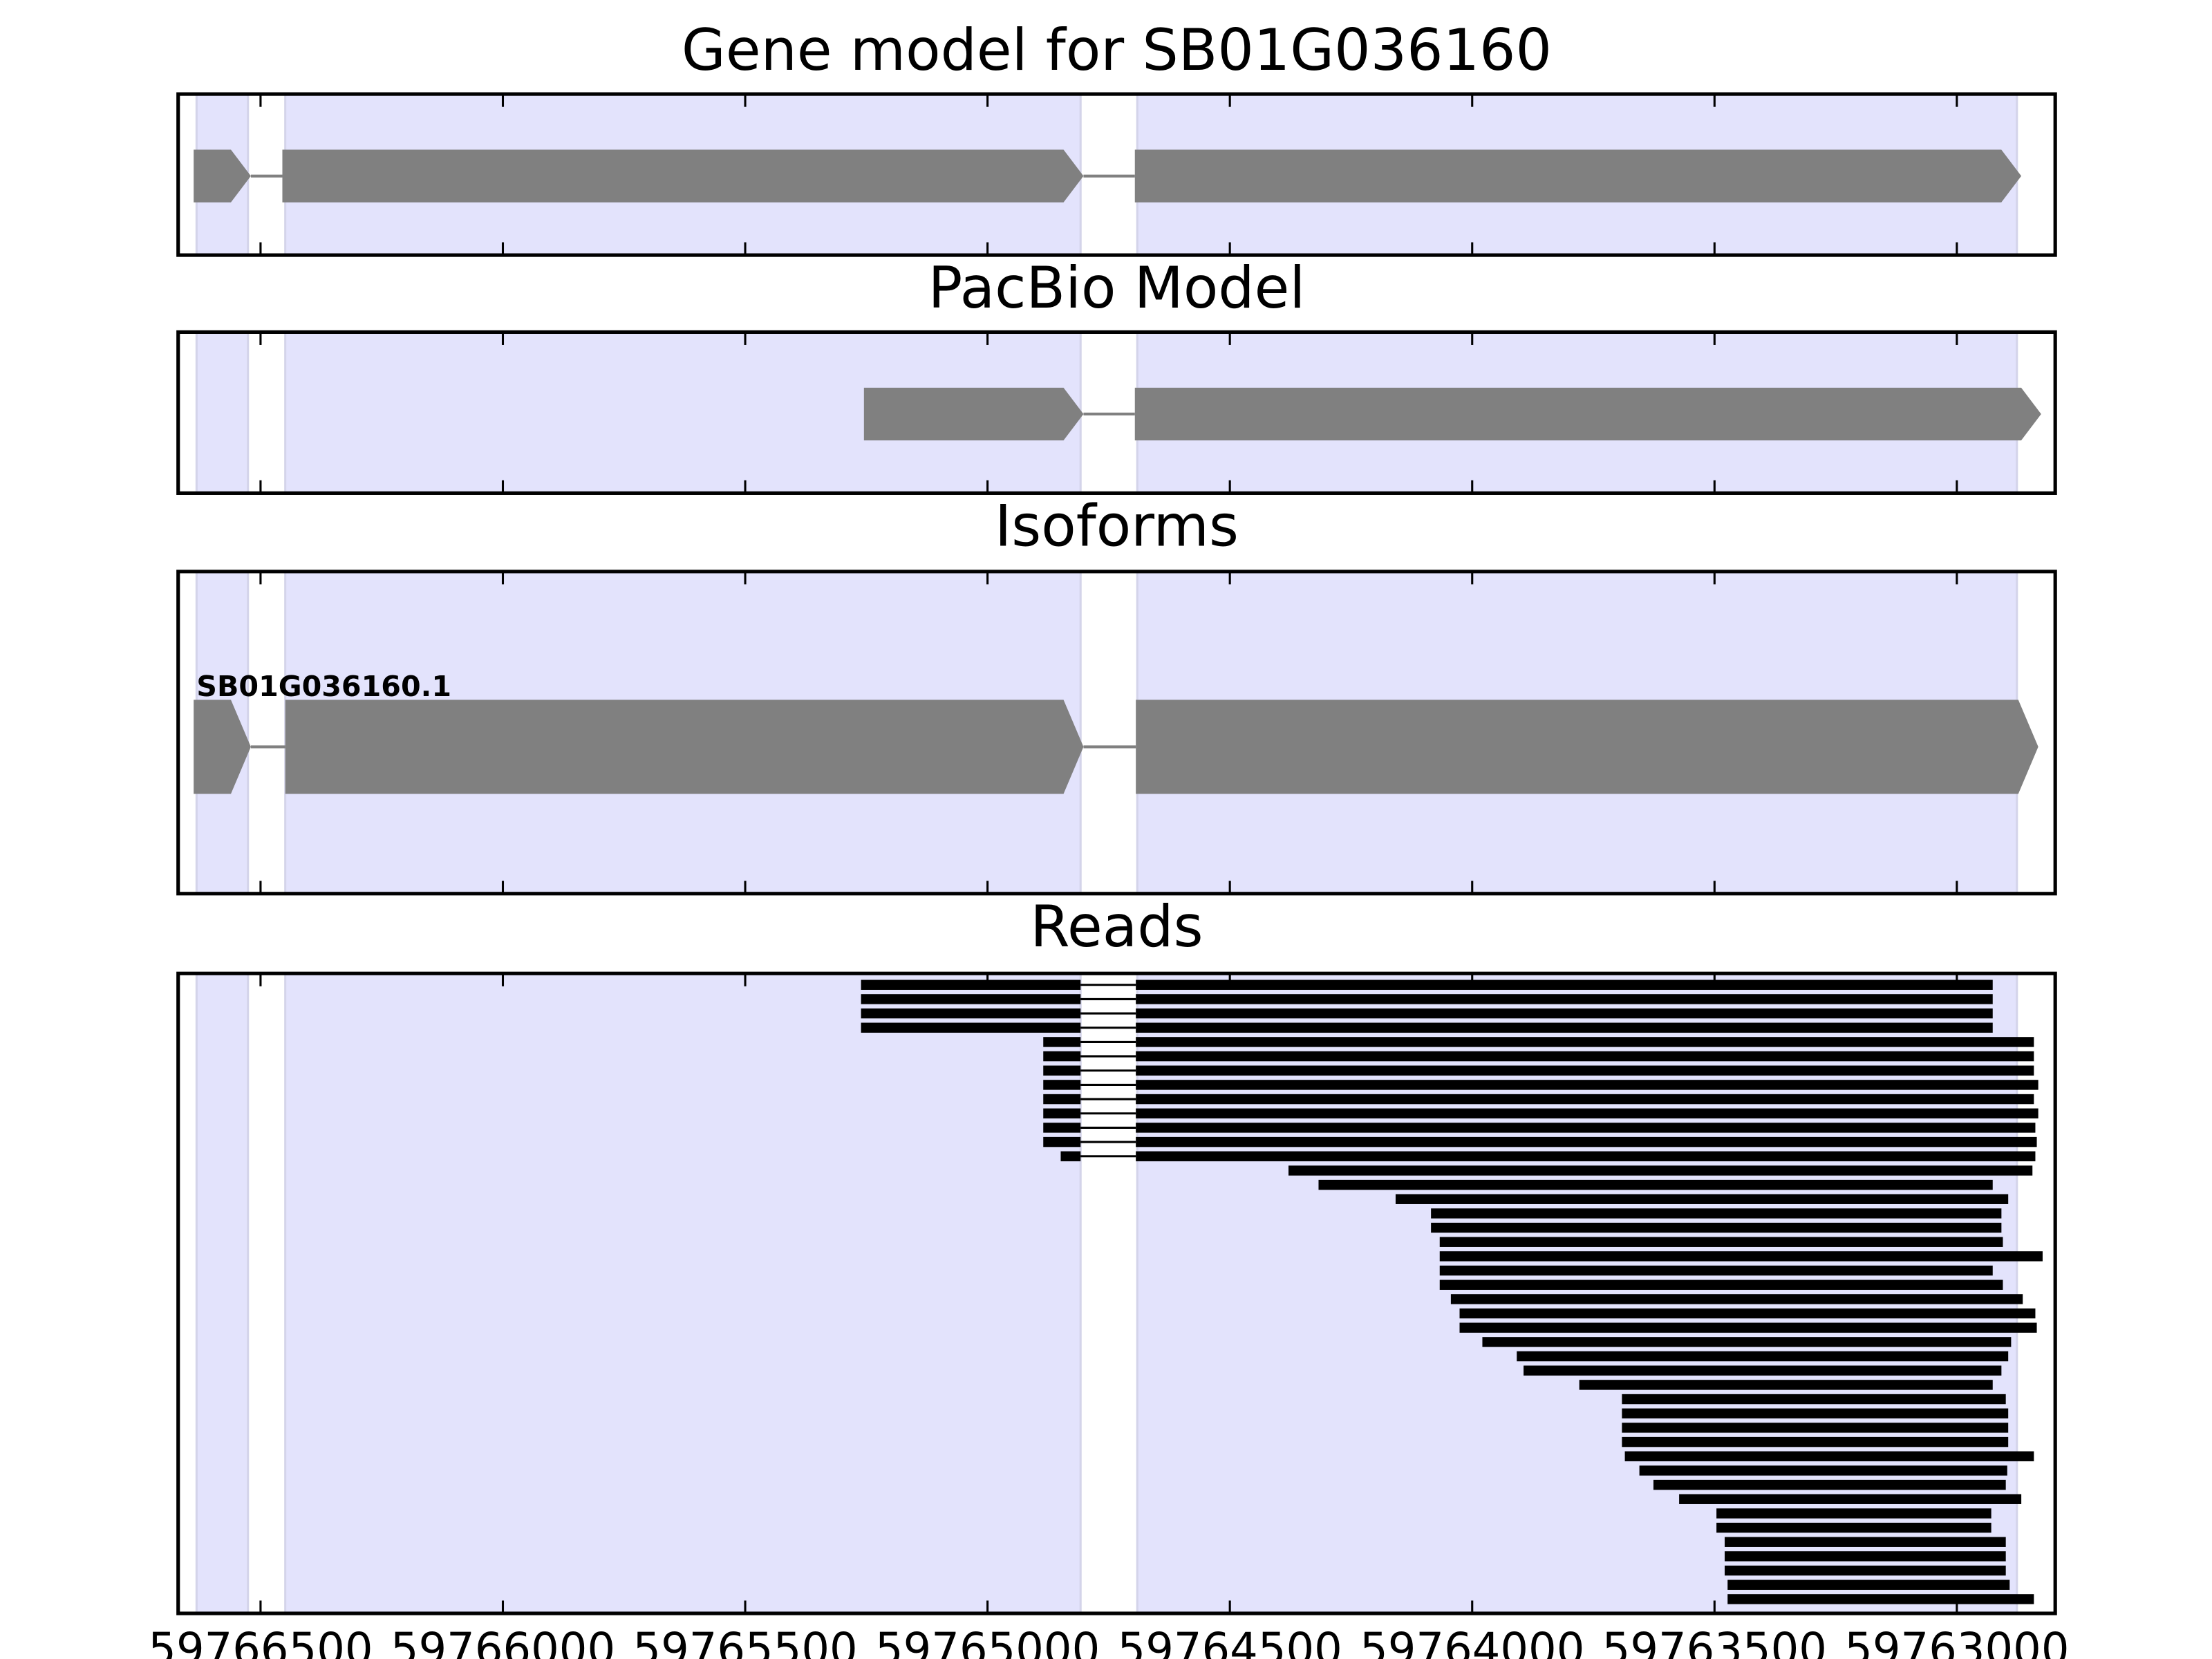 This screenshot has height=1659, width=2212. I want to click on x-tick-label: 59765000, so click(988, 1642).